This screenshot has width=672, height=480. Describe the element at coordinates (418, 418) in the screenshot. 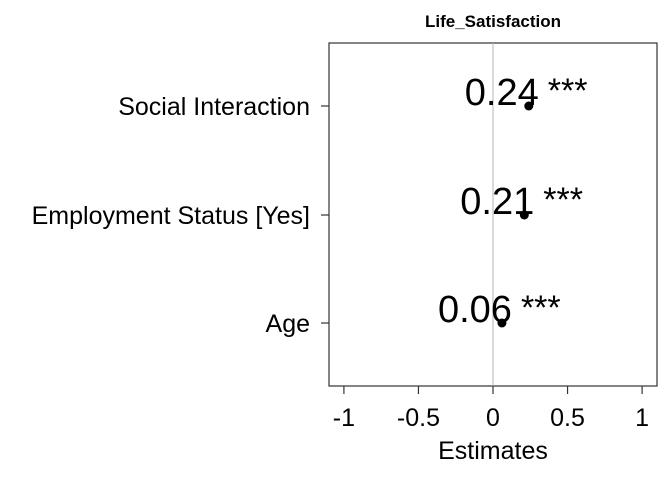

I see `x-tick-label: -0.5` at that location.